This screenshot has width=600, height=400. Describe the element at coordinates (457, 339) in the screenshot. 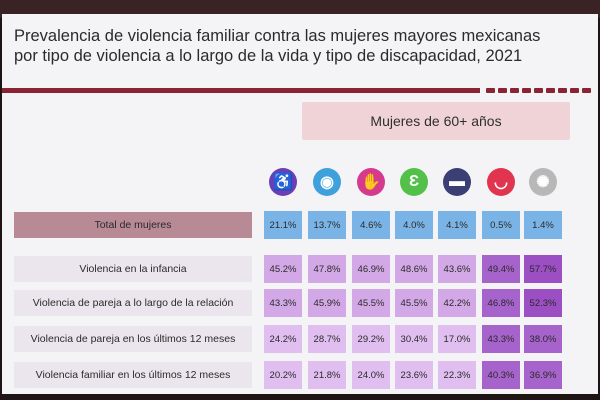

I see `table-cell: 17.0%` at that location.